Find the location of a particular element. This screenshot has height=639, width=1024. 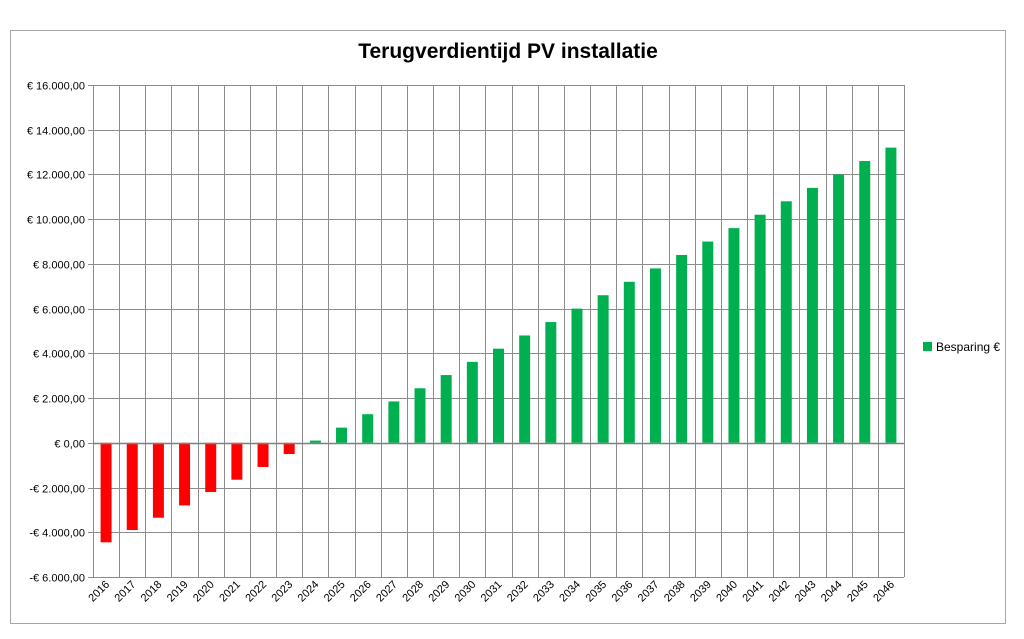

x-tick-label: 2045 is located at coordinates (858, 592).